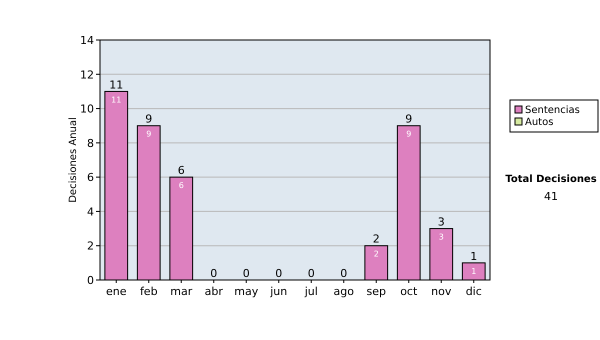  What do you see at coordinates (90, 177) in the screenshot?
I see `y-tick-label: 6` at bounding box center [90, 177].